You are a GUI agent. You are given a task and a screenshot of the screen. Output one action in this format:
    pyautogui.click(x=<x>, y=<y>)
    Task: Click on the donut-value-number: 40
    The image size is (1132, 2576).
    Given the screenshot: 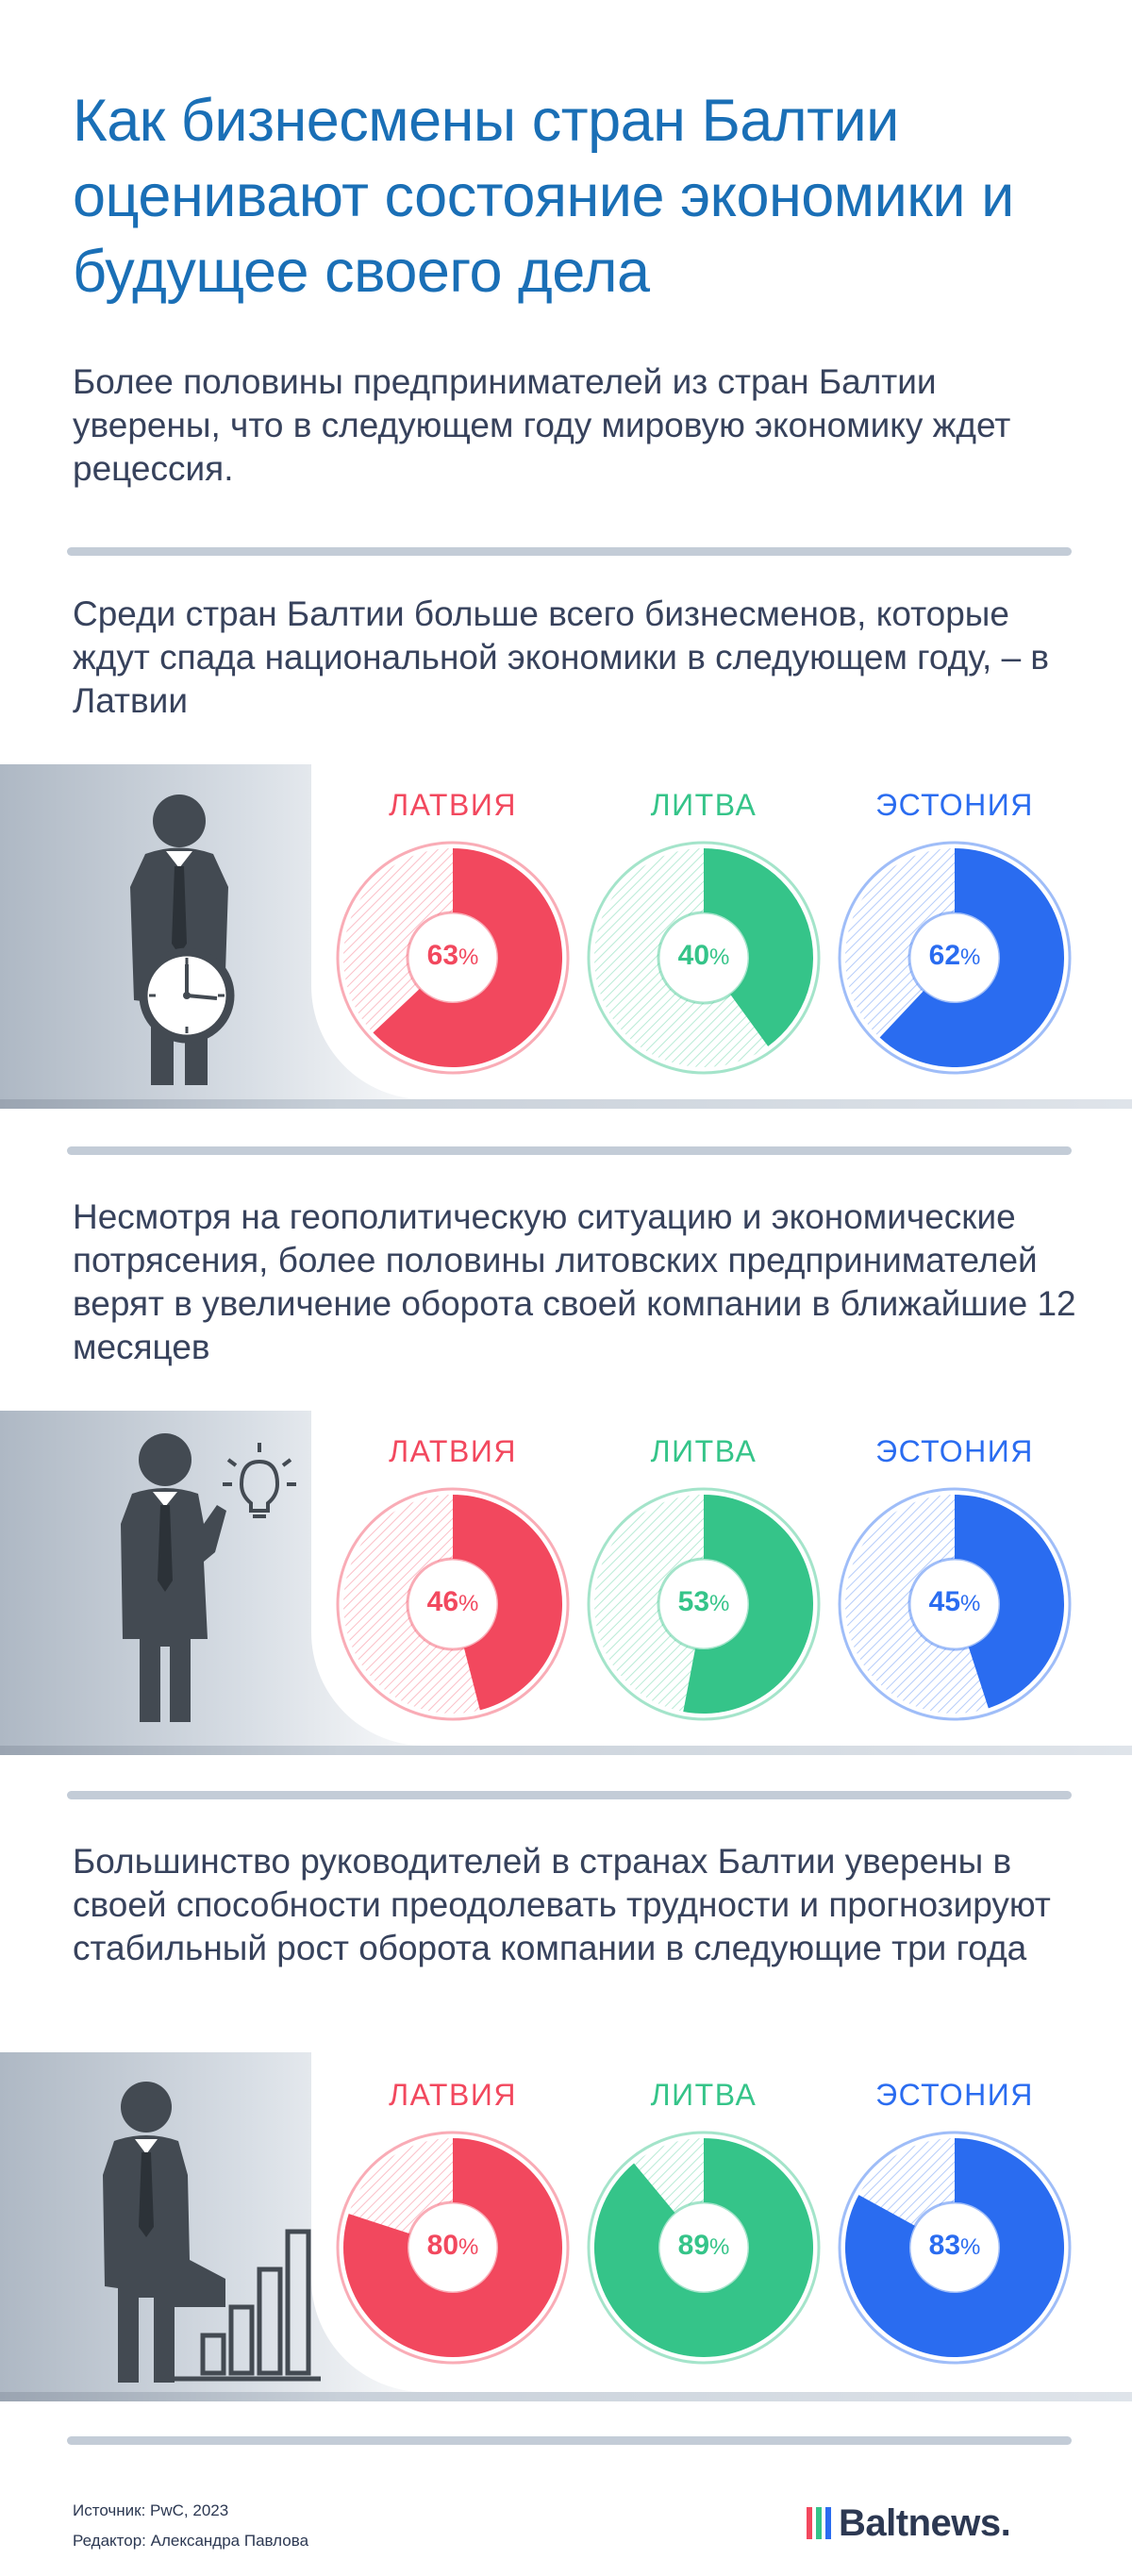 What is the action you would take?
    pyautogui.click(x=693, y=955)
    